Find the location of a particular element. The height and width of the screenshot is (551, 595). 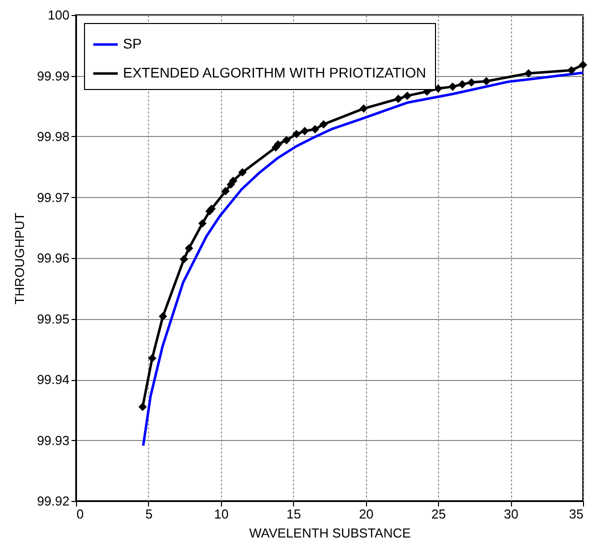

y-tick-label: 99.98 is located at coordinates (53, 136).